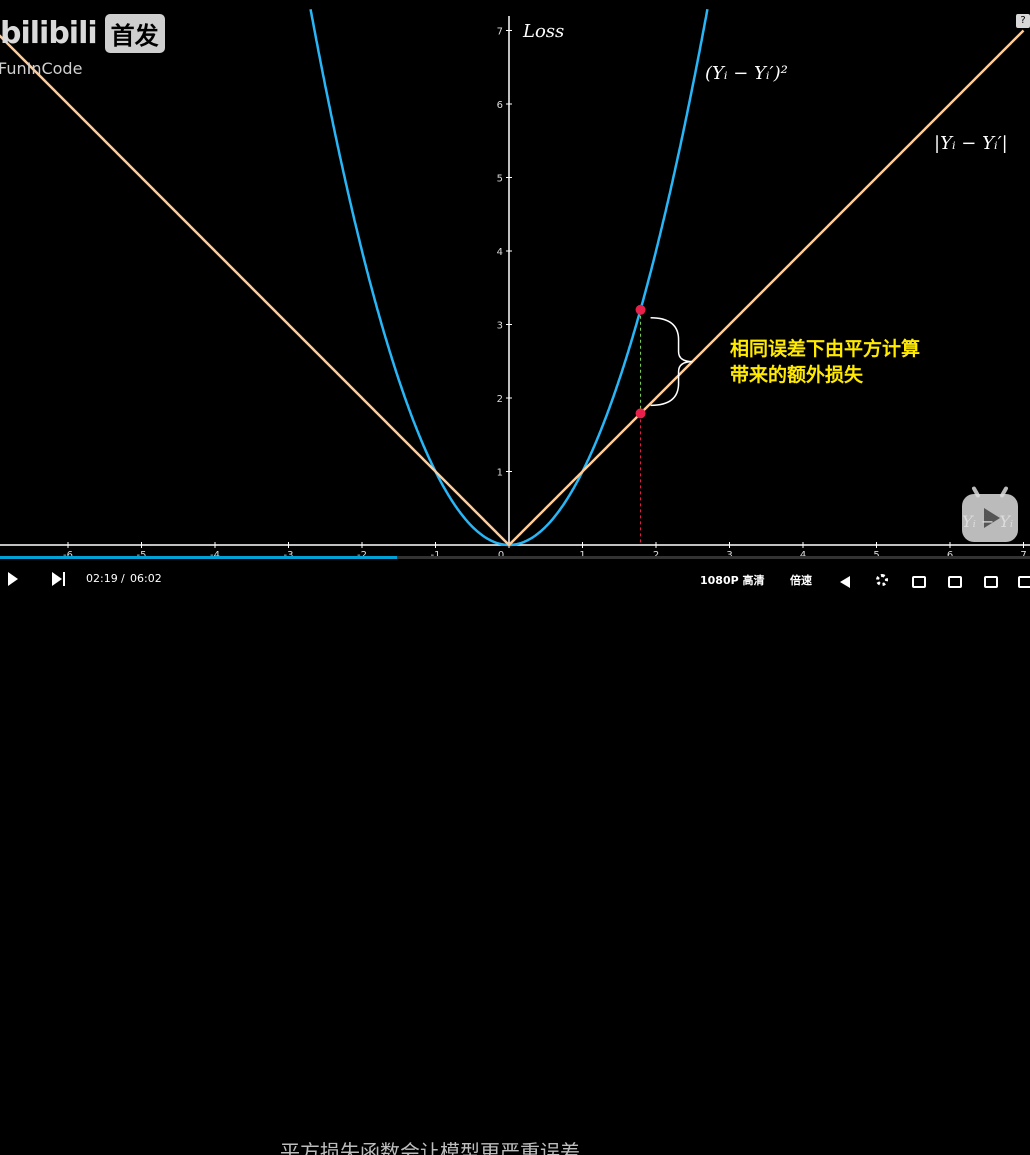  I want to click on absolute-loss-point, so click(640, 413).